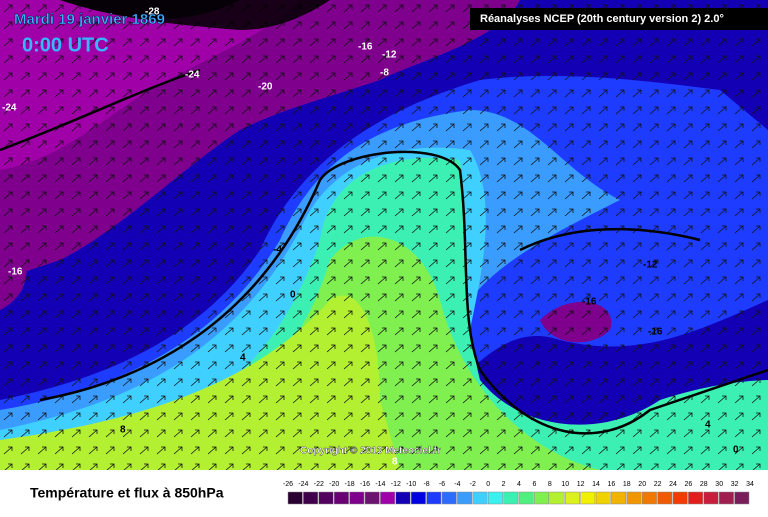 This screenshot has width=768, height=517. I want to click on colorbar-tick: 16, so click(612, 484).